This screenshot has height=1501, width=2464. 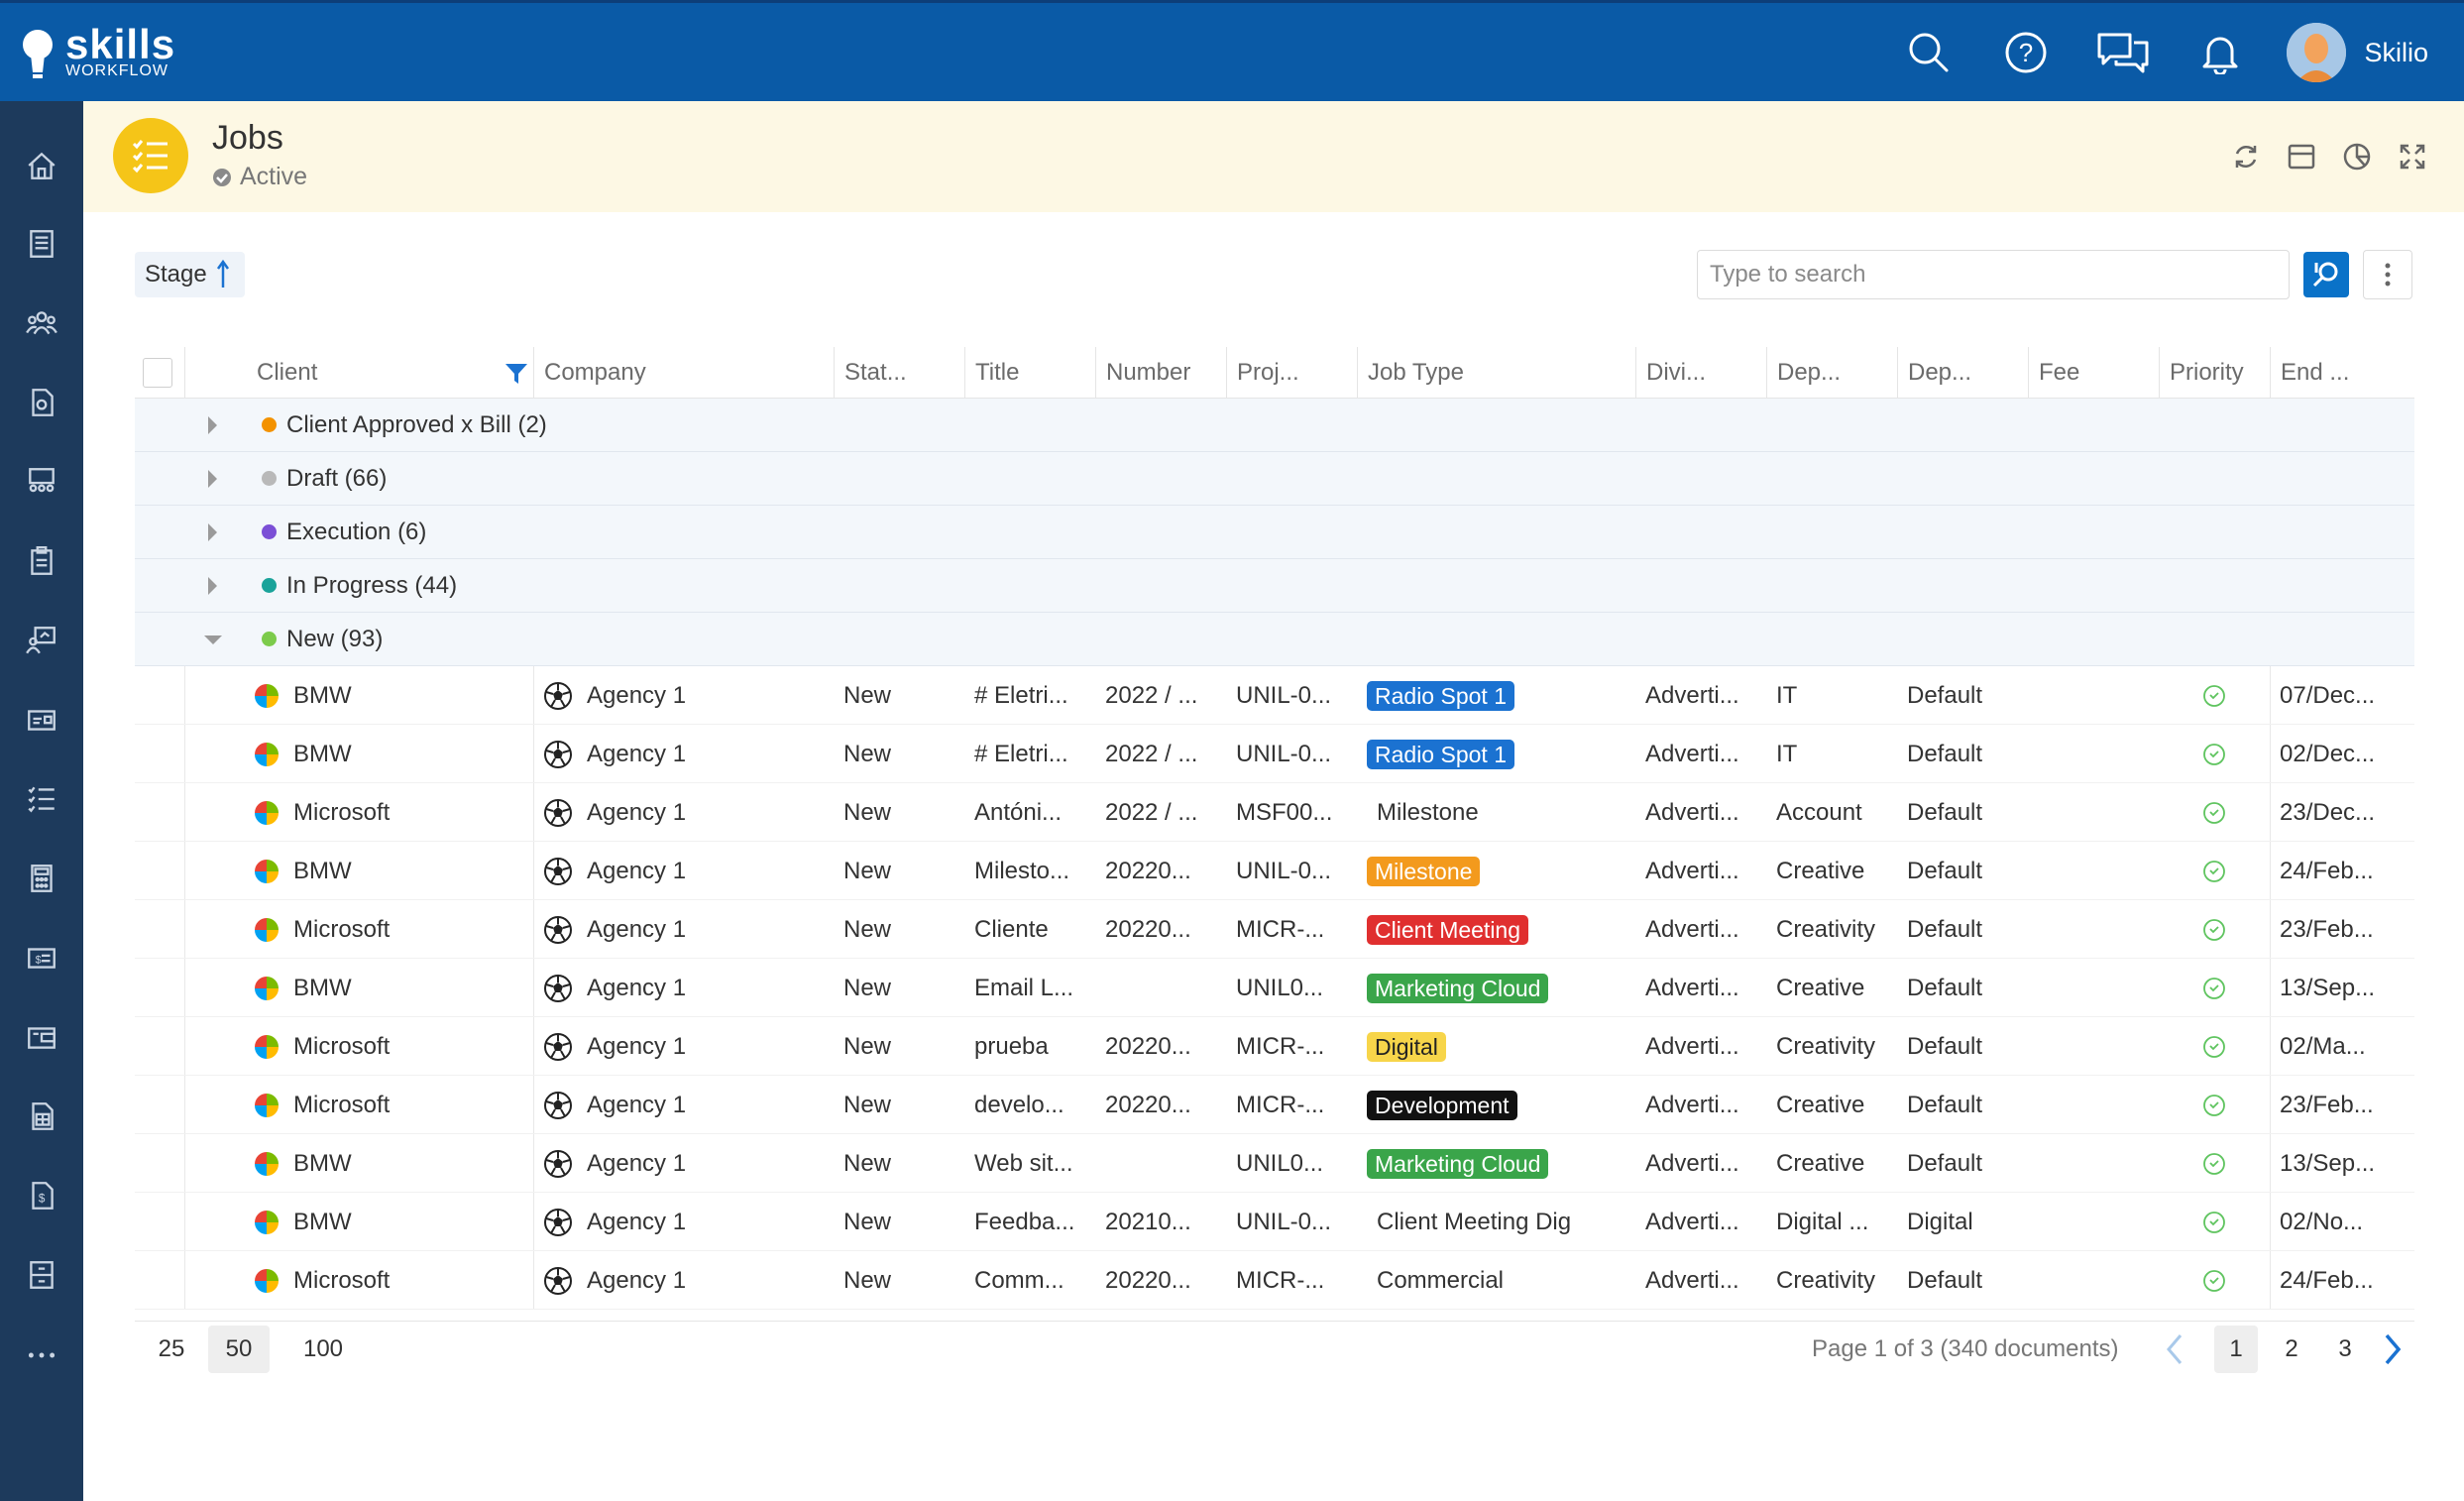 What do you see at coordinates (1928, 53) in the screenshot?
I see `search-icon` at bounding box center [1928, 53].